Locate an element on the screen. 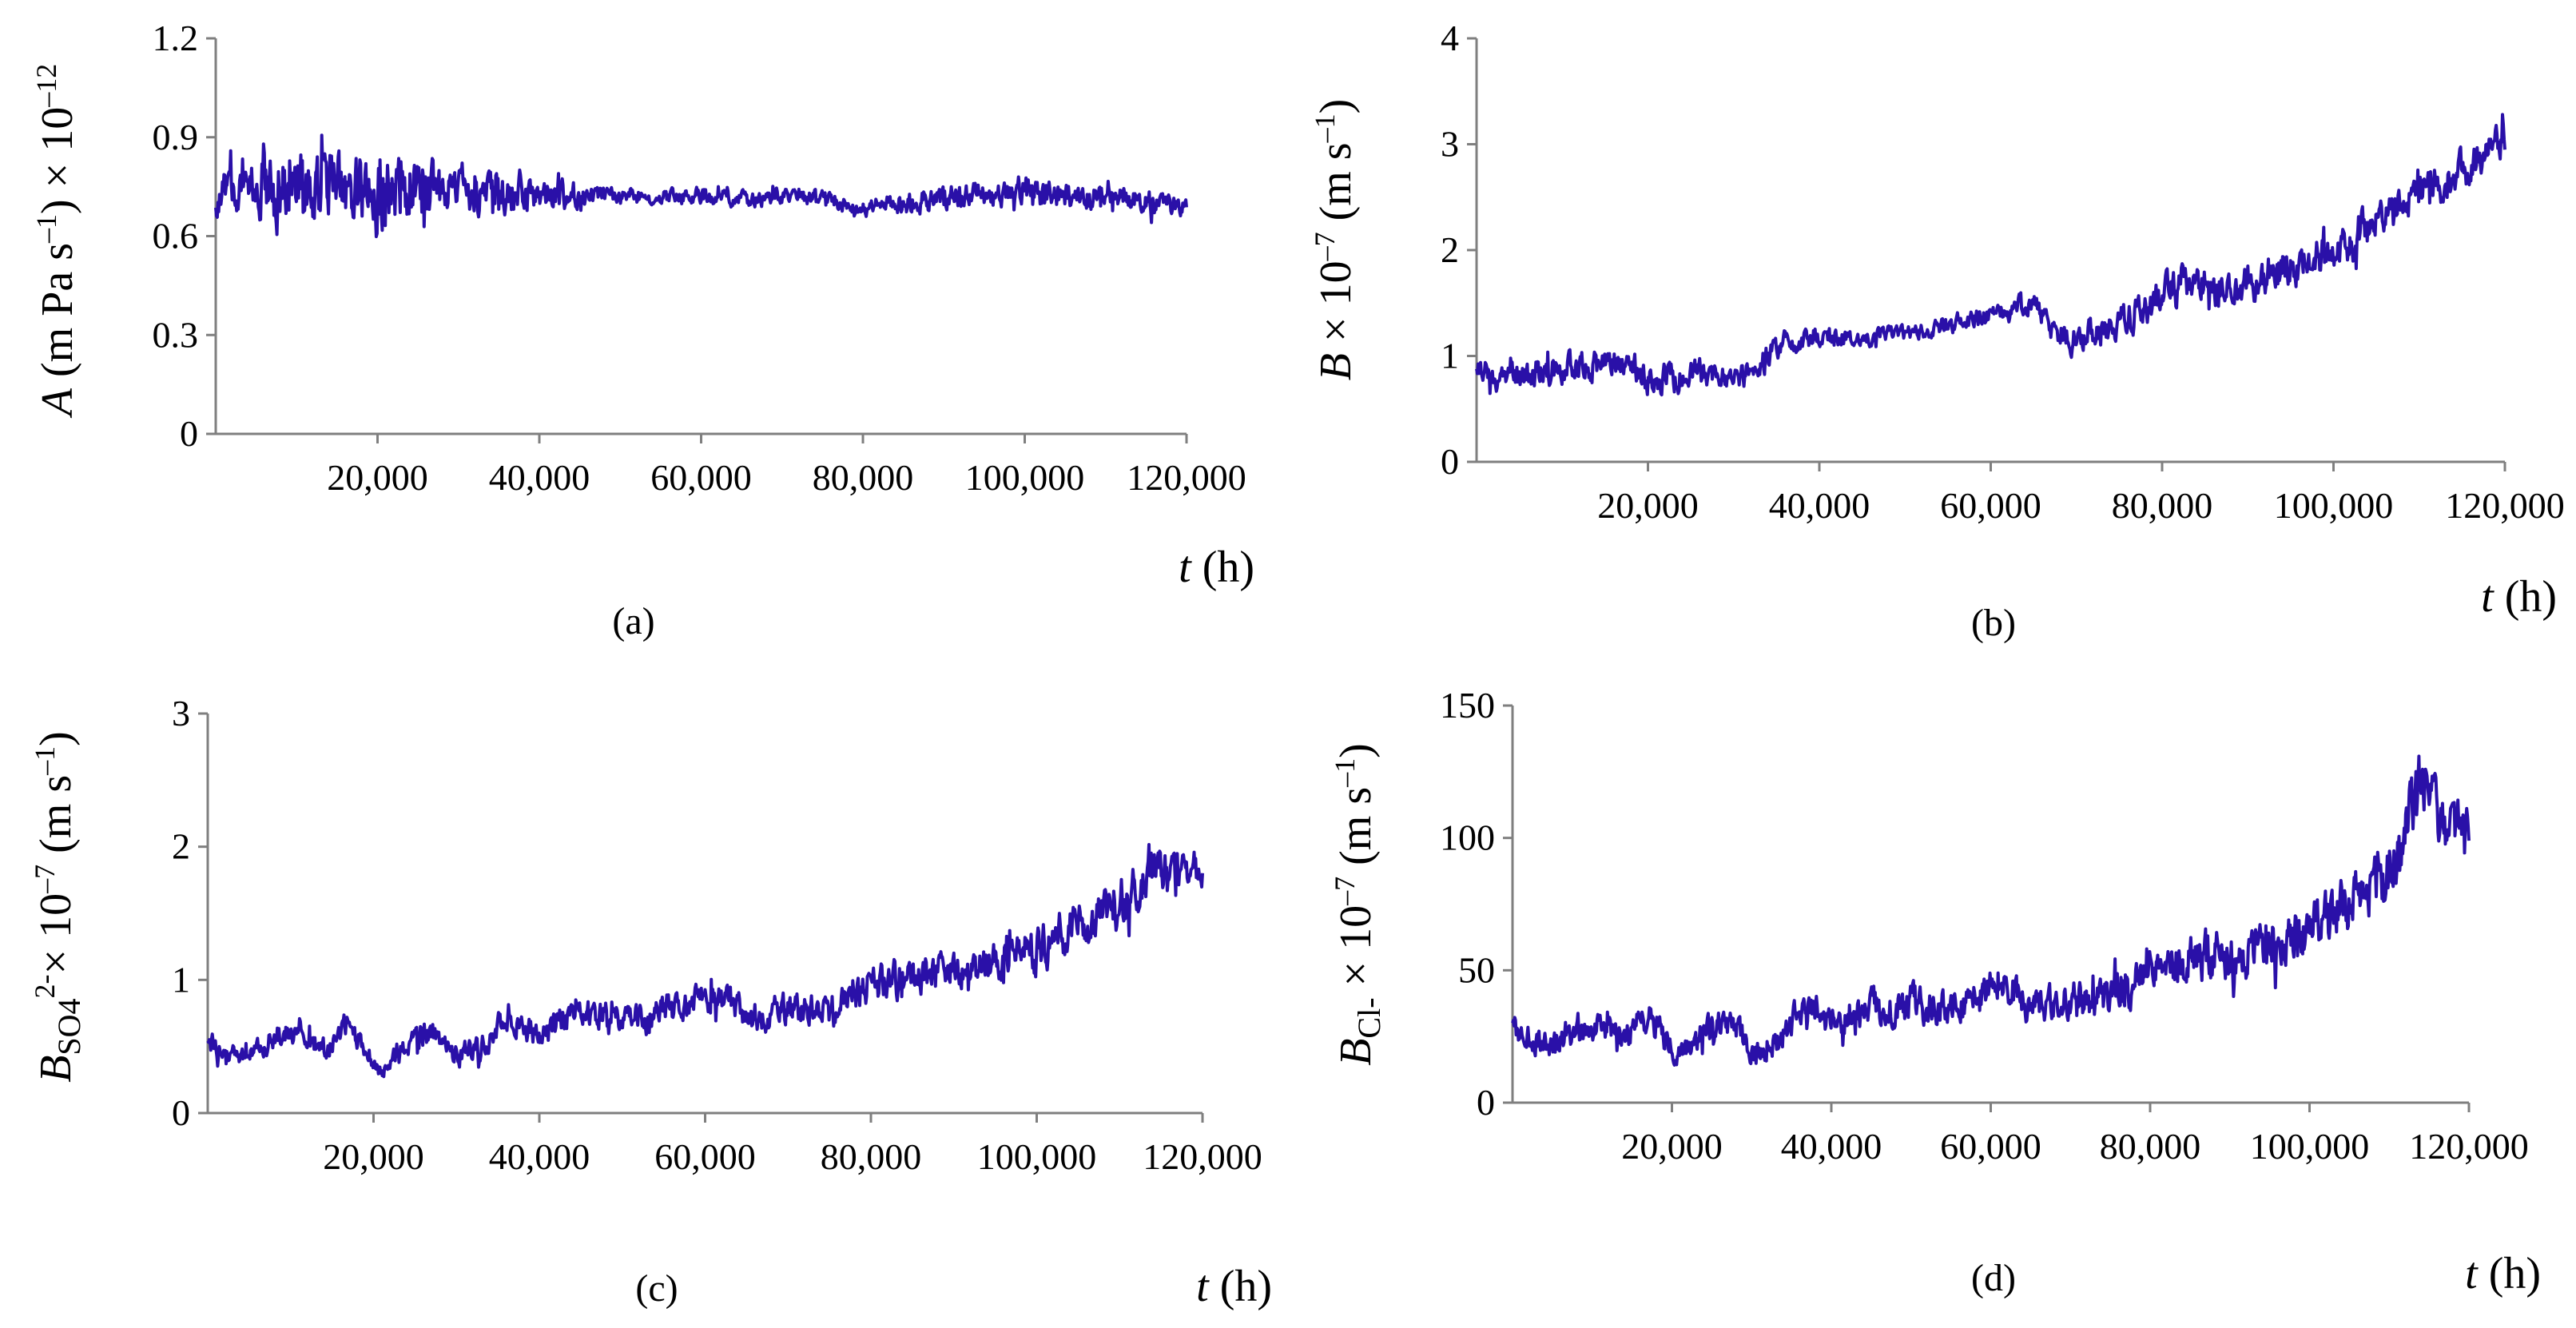 The width and height of the screenshot is (2576, 1328). panel-d-xtick-label: 100,000 is located at coordinates (2310, 1146).